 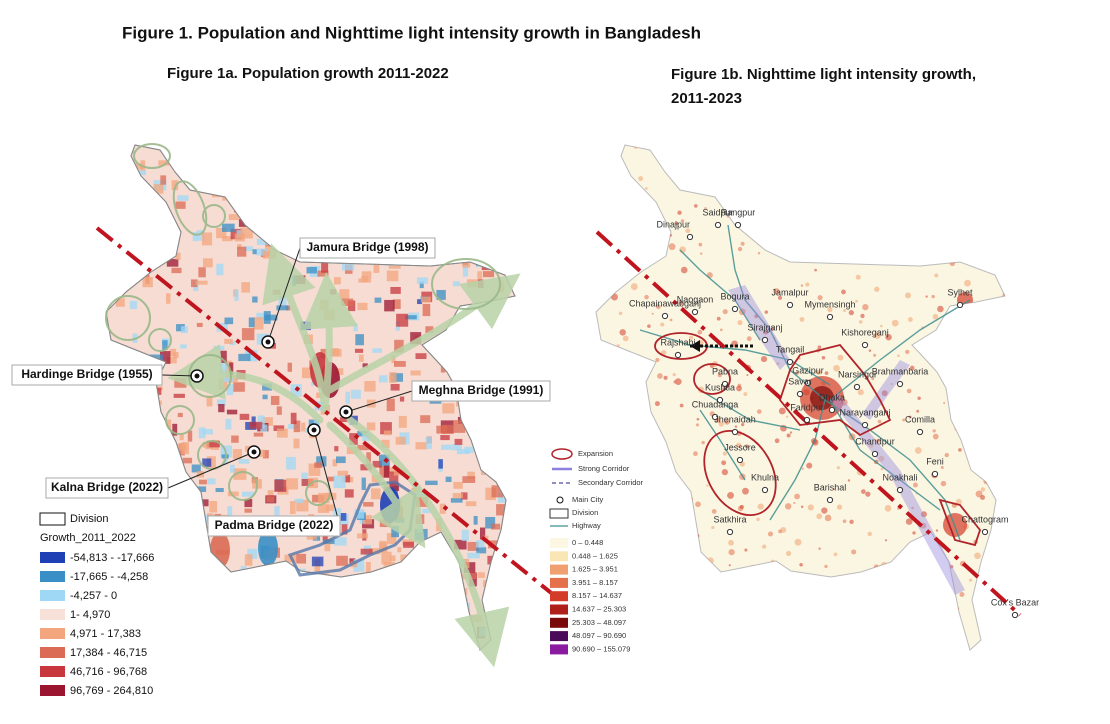 What do you see at coordinates (807, 407) in the screenshot?
I see `city-label: Faridpur` at bounding box center [807, 407].